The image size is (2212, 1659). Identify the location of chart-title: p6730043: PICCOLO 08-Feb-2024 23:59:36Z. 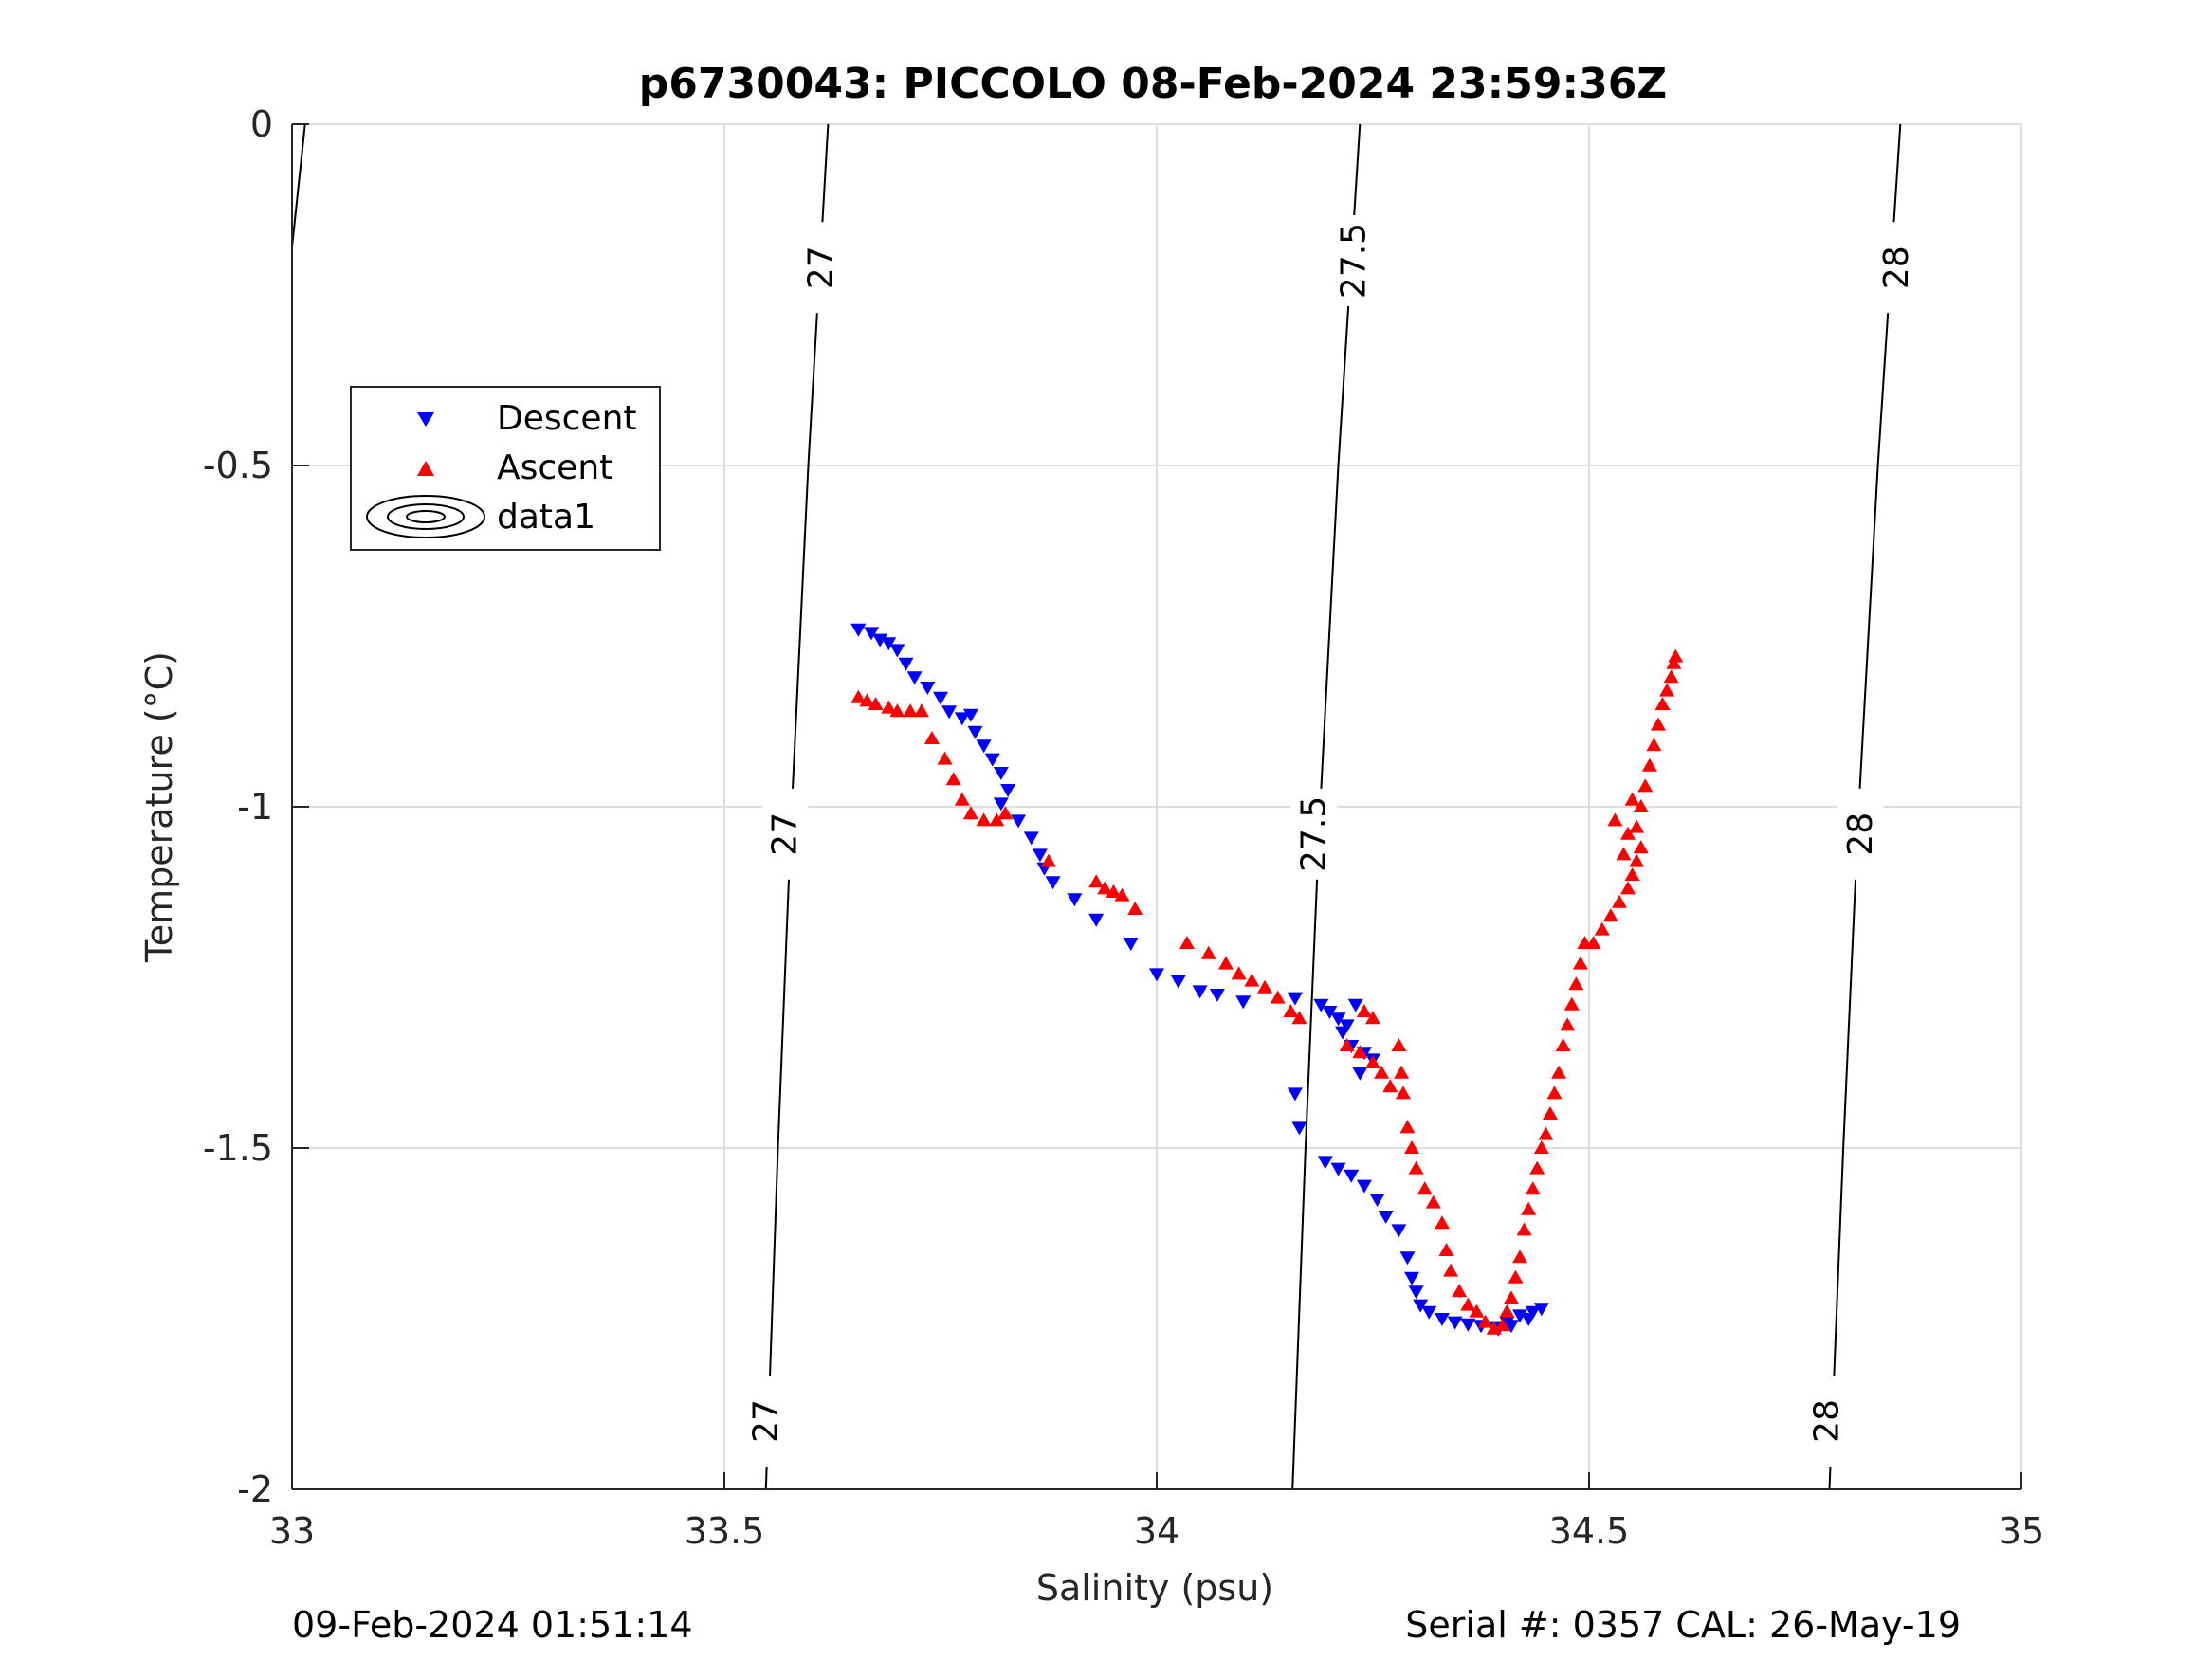
(1153, 84).